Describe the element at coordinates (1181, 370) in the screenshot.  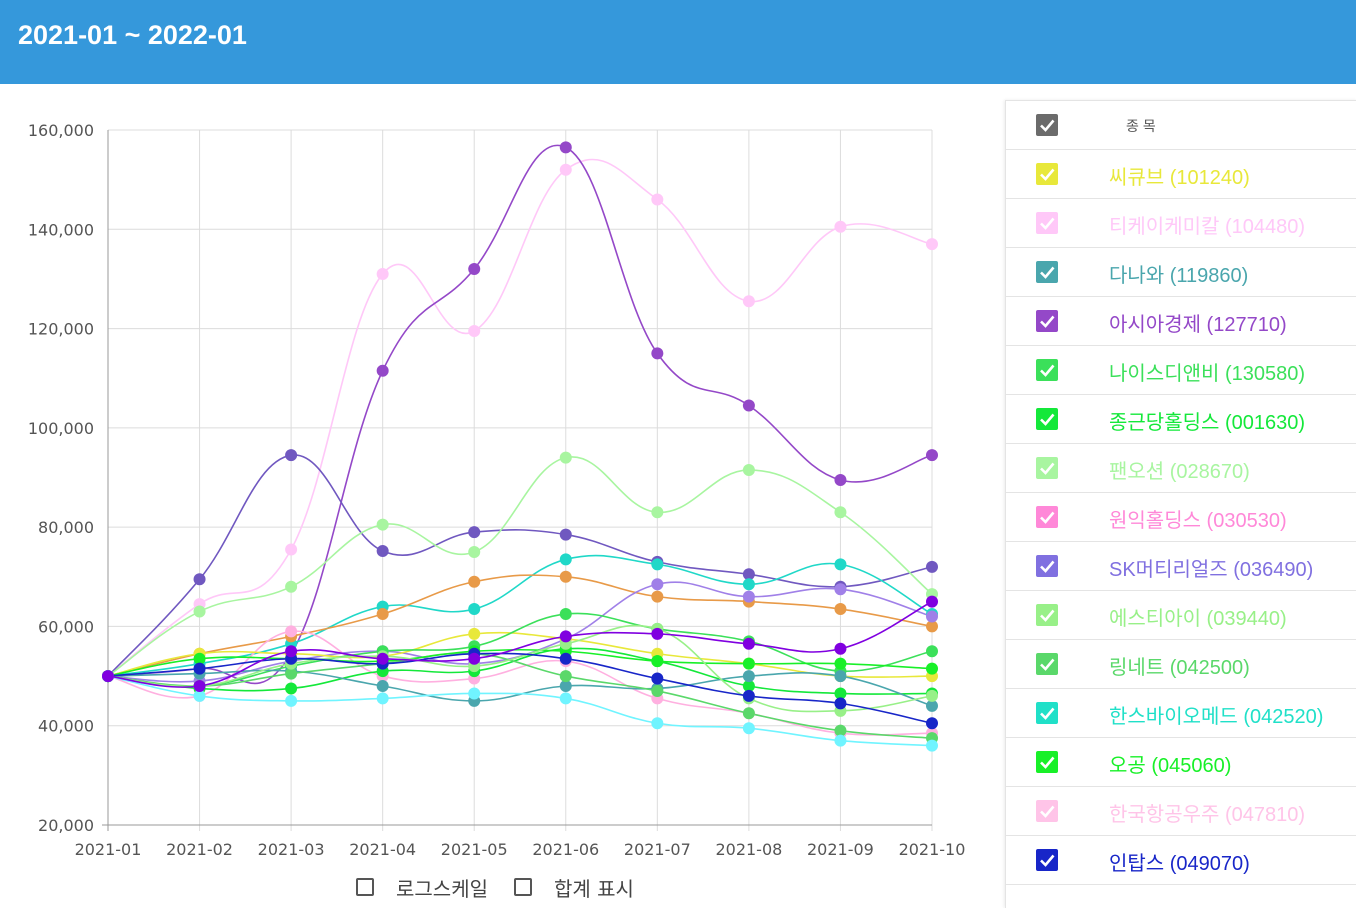
I see `legend-item: 나이스디앤비 (130580)` at that location.